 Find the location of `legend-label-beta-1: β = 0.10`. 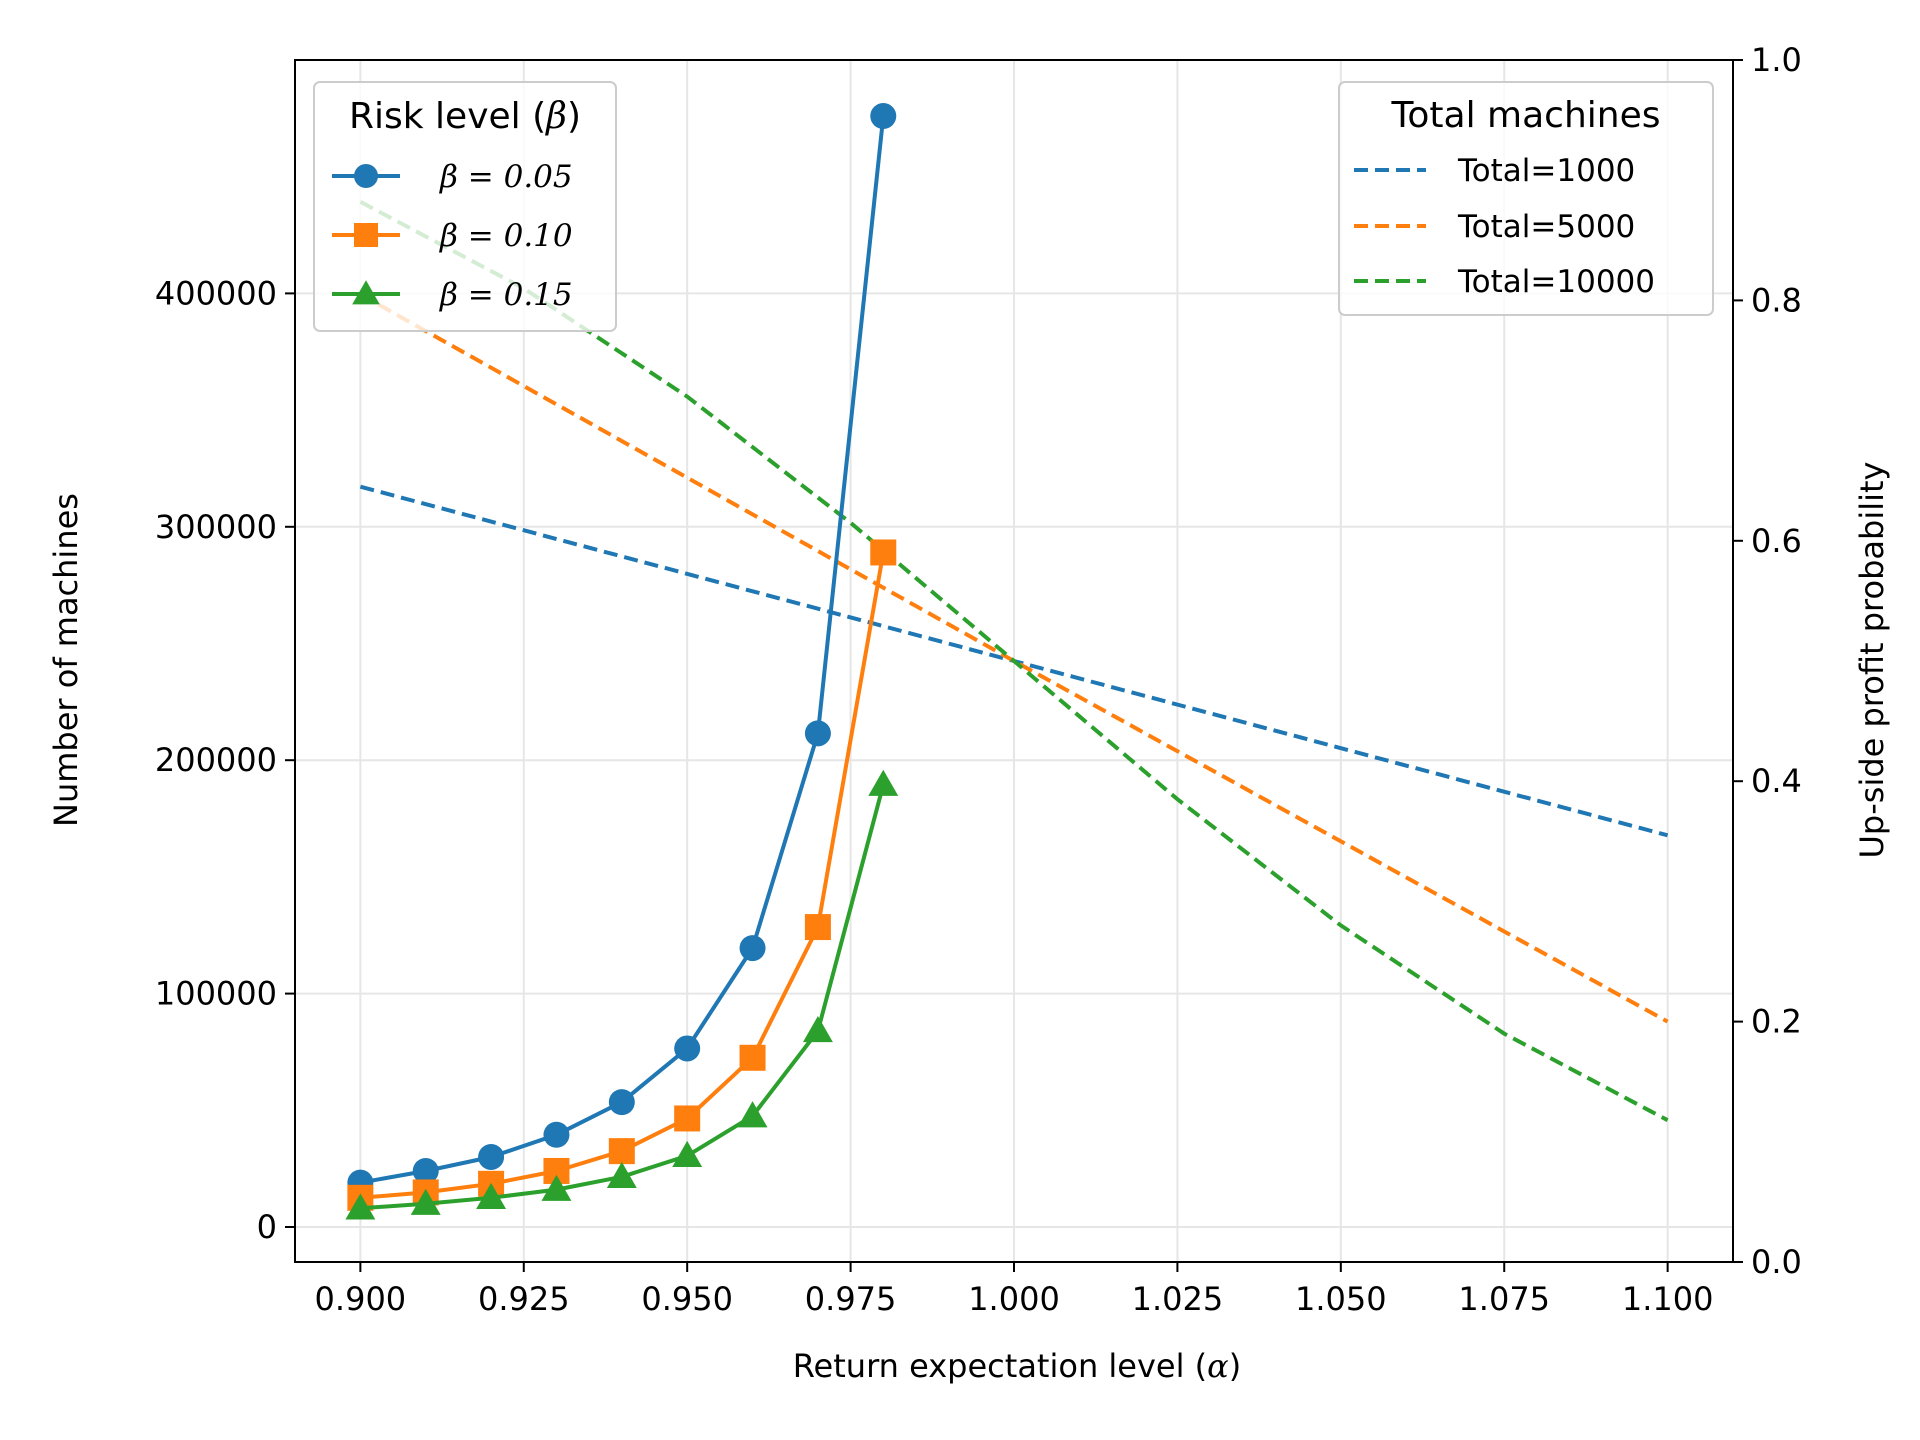

legend-label-beta-1: β = 0.10 is located at coordinates (506, 236).